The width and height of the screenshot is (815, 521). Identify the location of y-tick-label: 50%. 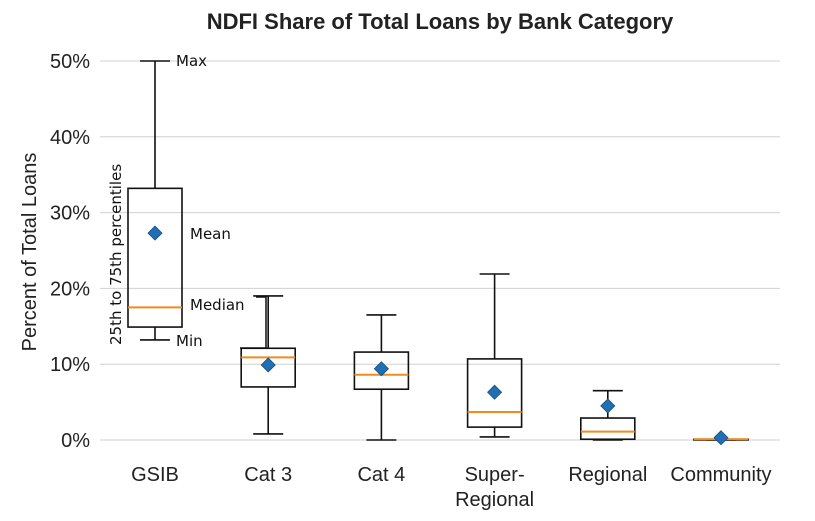
(70, 62).